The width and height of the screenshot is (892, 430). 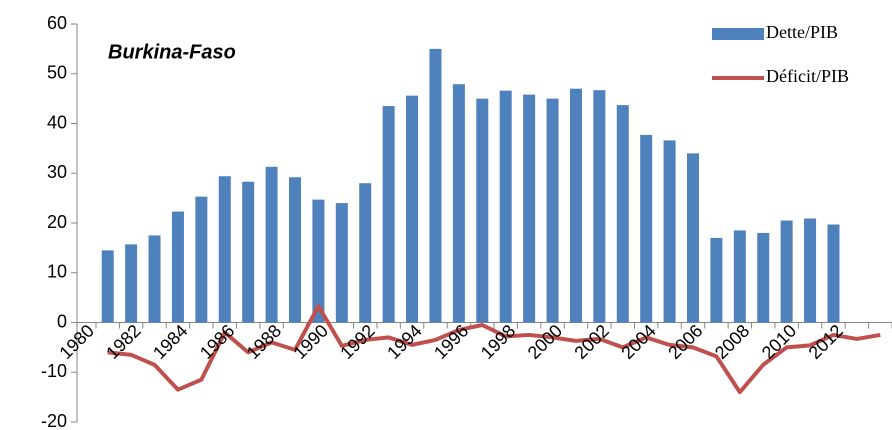 What do you see at coordinates (357, 342) in the screenshot?
I see `x-tick-label: 1992` at bounding box center [357, 342].